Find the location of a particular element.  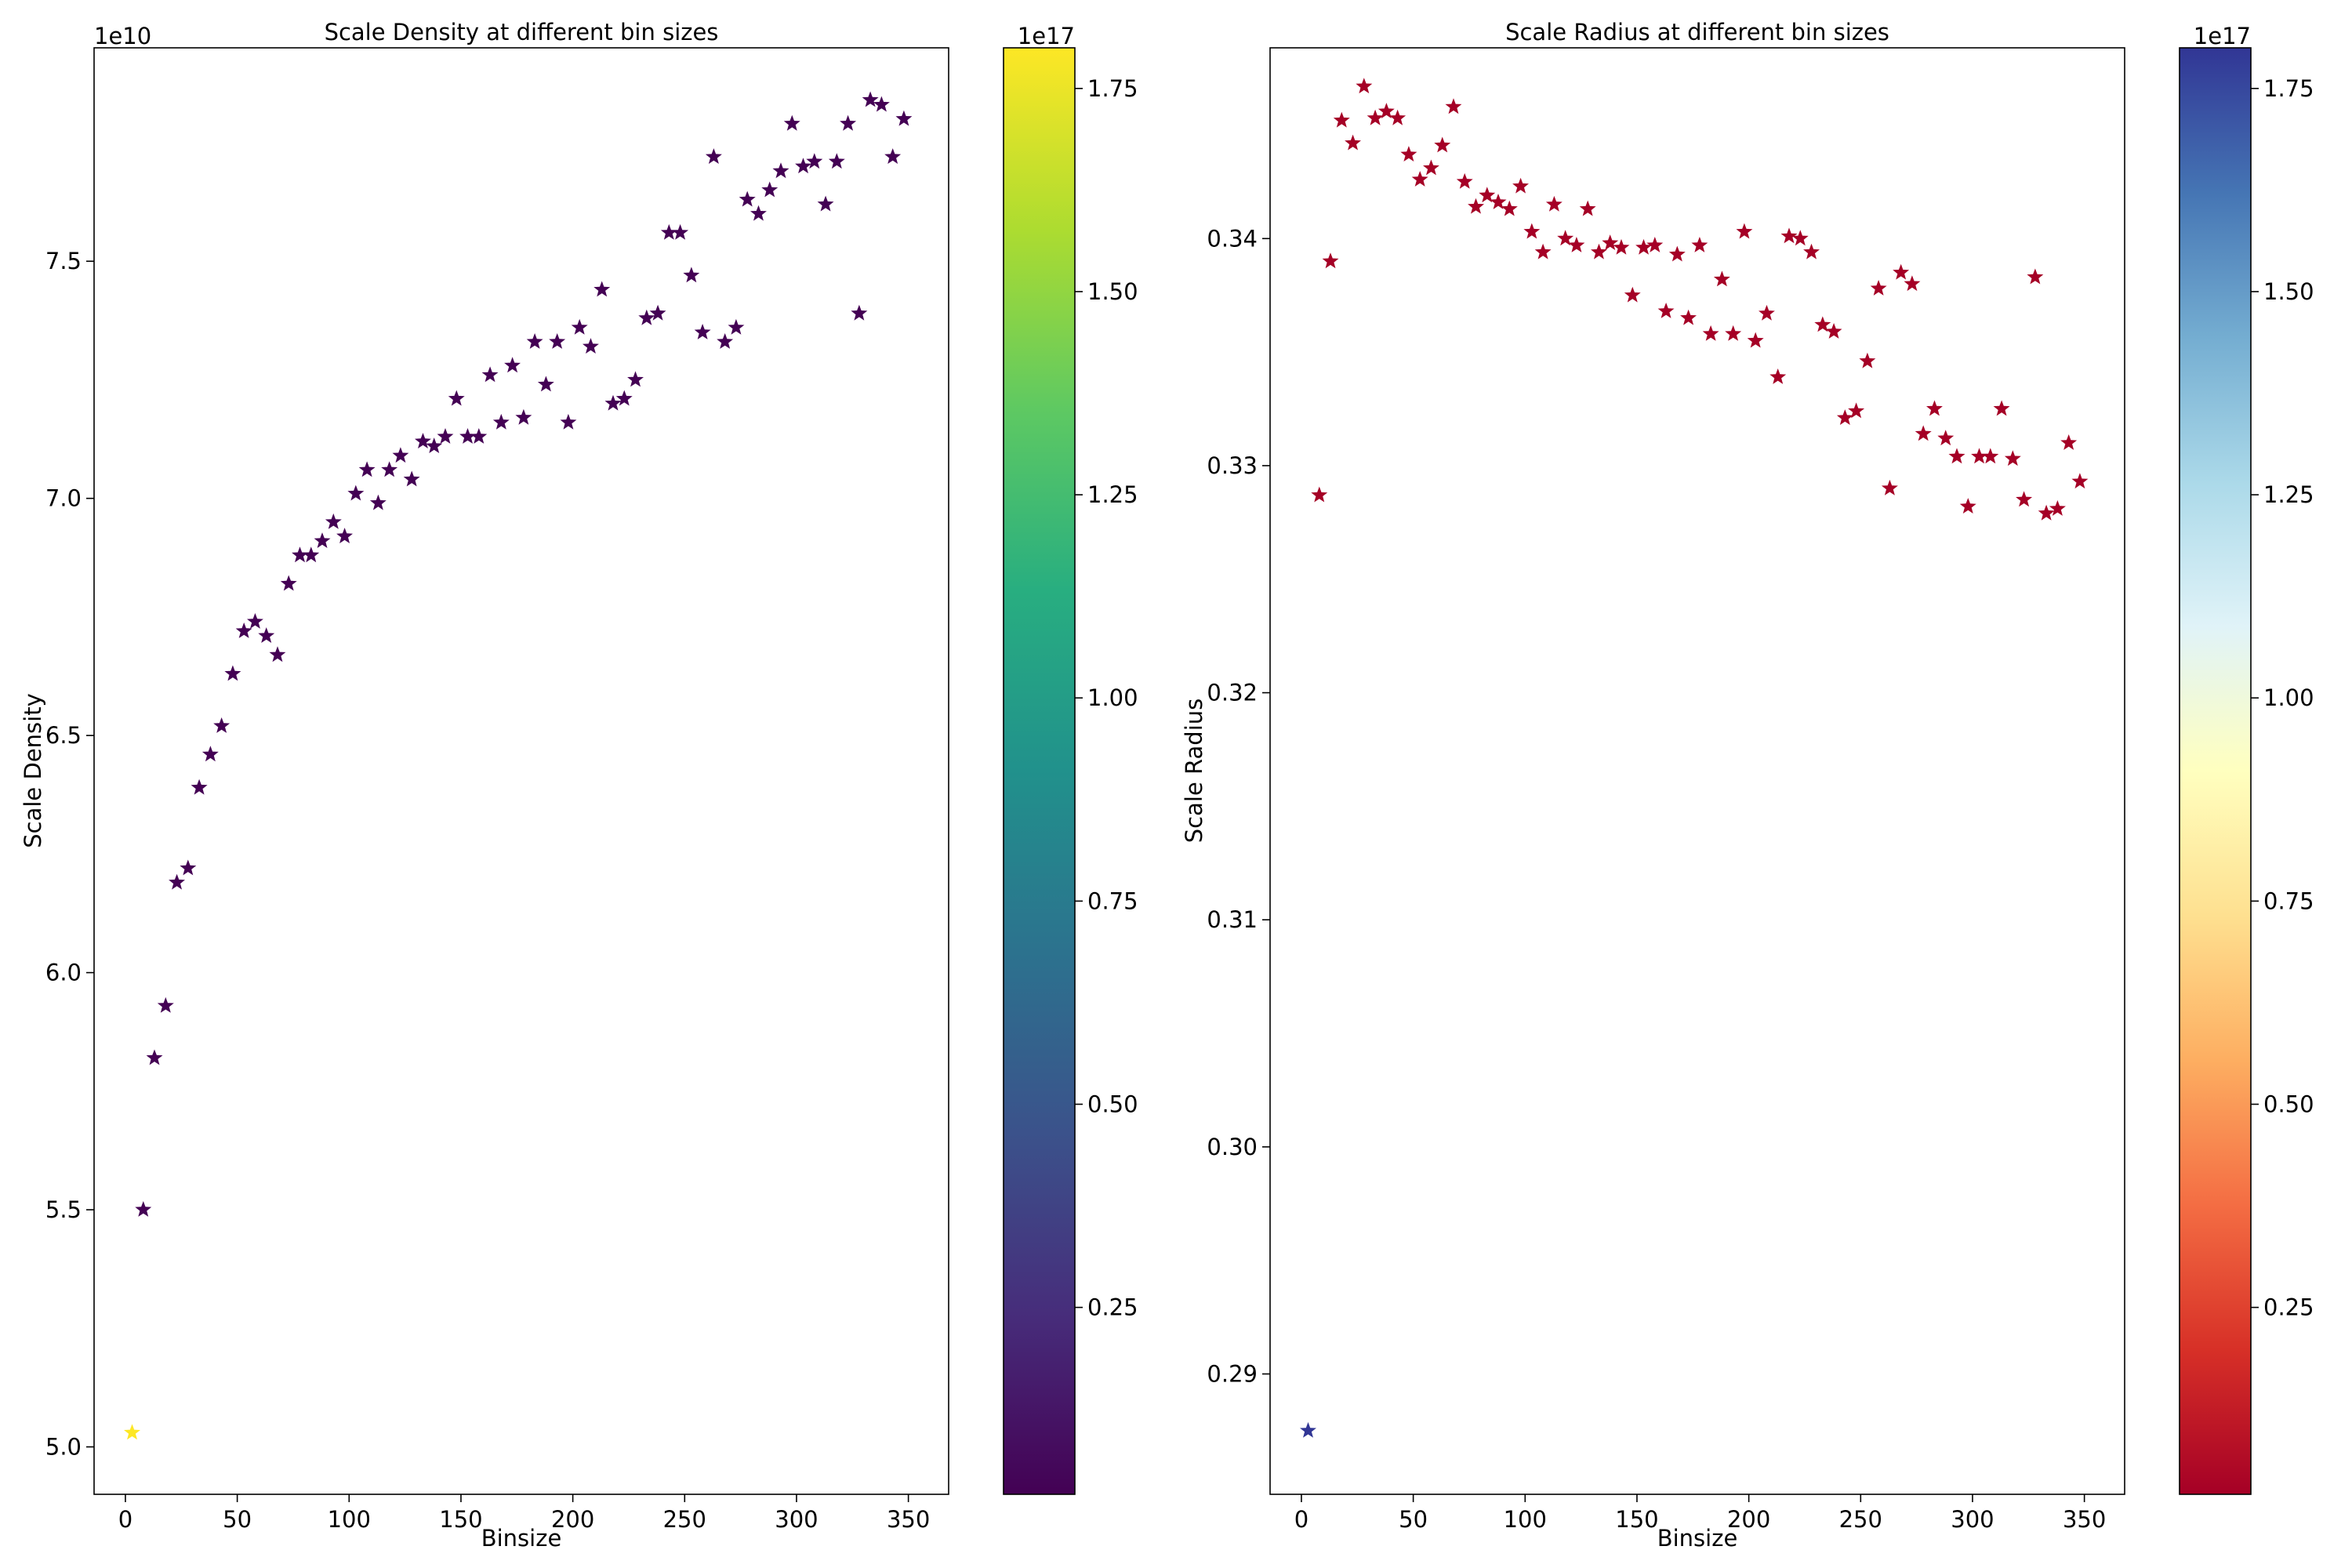

colorbar: 1e17 0.25 0.50 0.75 1.00 1.25 1.50 1.75 is located at coordinates (1070, 759).